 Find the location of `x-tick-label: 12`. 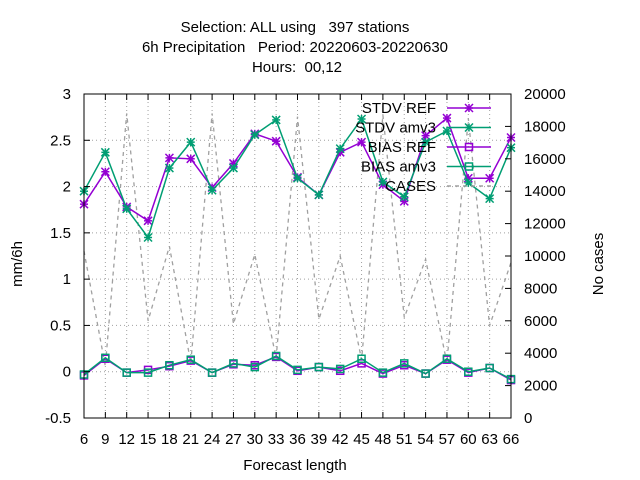

x-tick-label: 12 is located at coordinates (126, 439).